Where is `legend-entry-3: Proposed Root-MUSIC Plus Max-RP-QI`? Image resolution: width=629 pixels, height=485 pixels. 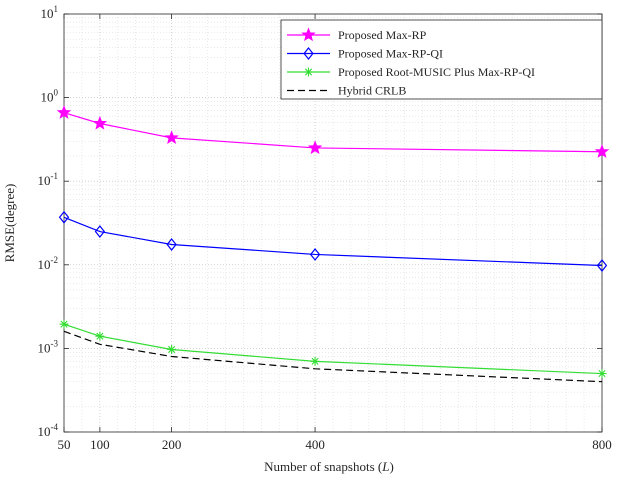
legend-entry-3: Proposed Root-MUSIC Plus Max-RP-QI is located at coordinates (411, 72).